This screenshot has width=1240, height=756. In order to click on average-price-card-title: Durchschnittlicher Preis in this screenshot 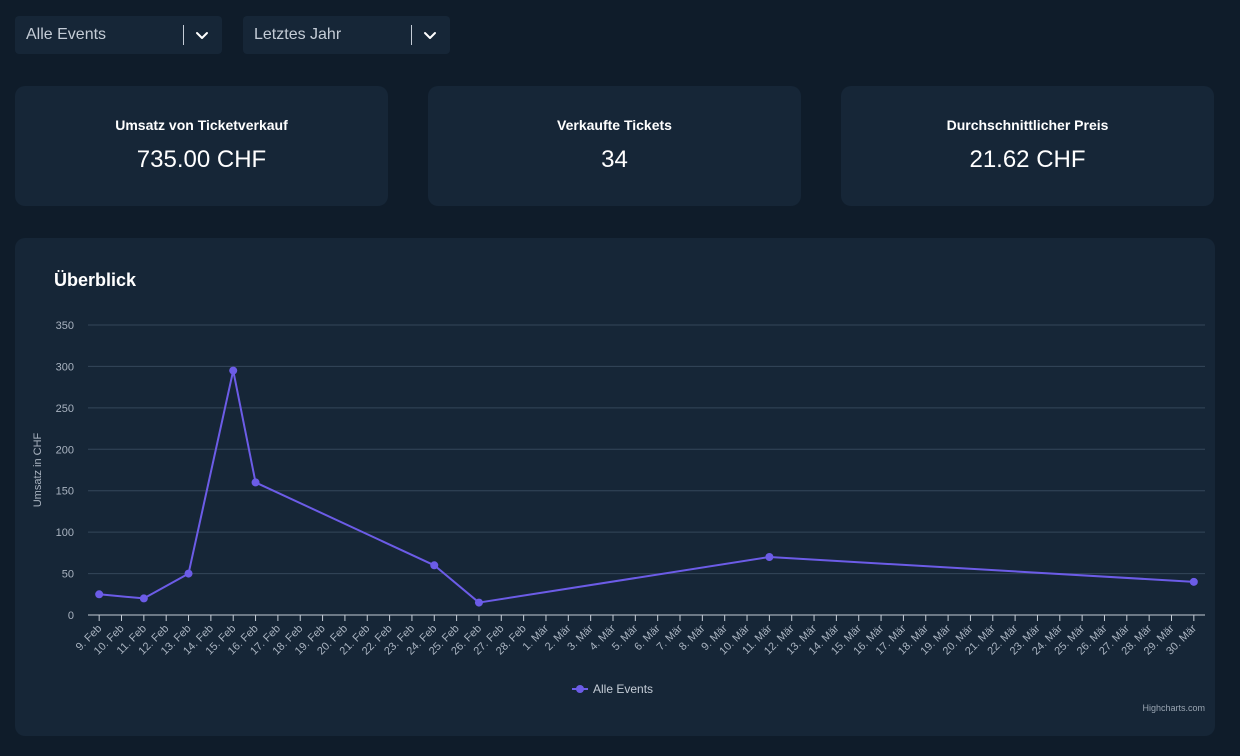, I will do `click(1027, 125)`.